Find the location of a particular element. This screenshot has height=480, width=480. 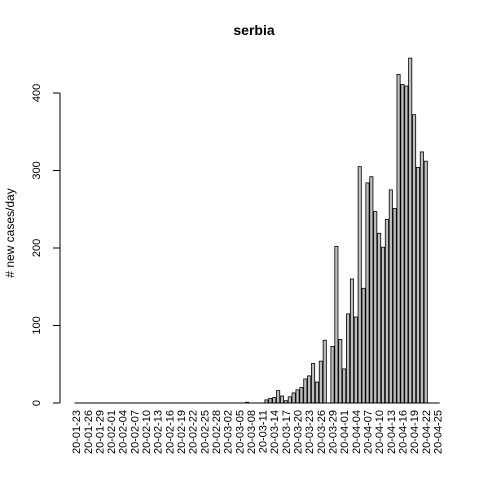

x-tick-label-20-04-07: 20-04-07 is located at coordinates (368, 432).